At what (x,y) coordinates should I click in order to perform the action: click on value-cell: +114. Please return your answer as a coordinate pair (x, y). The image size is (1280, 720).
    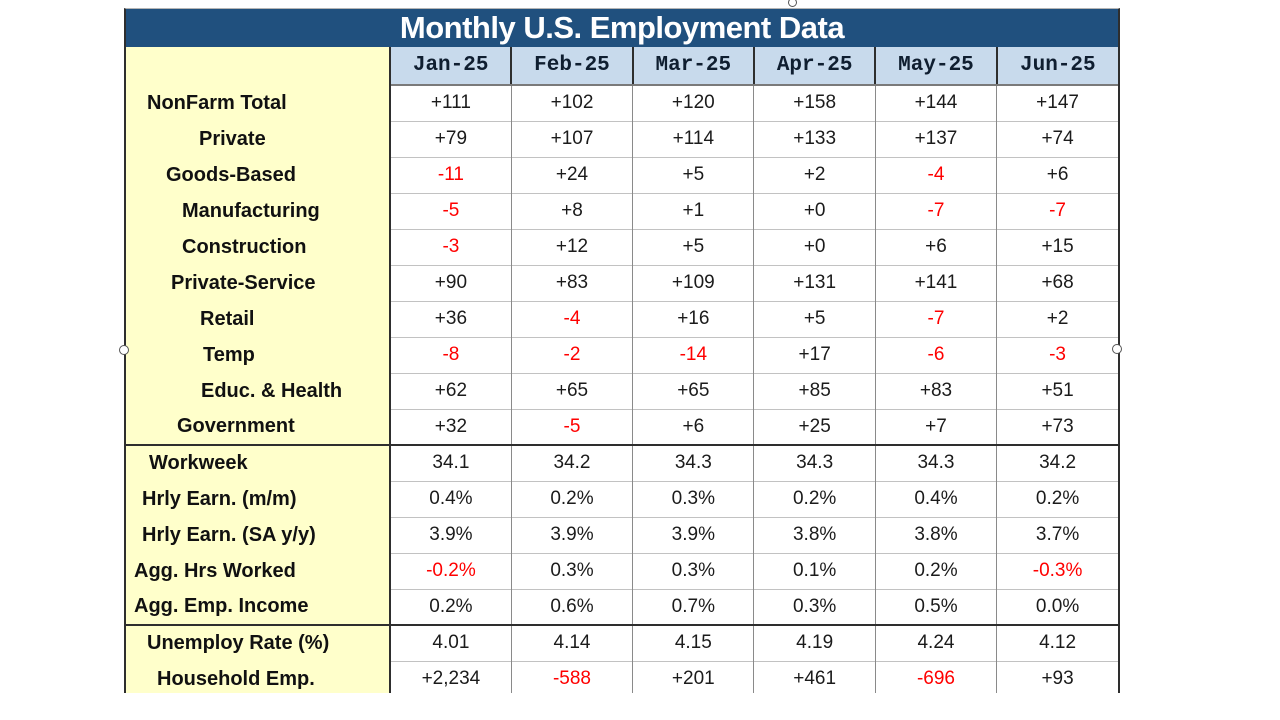
    Looking at the image, I should click on (693, 138).